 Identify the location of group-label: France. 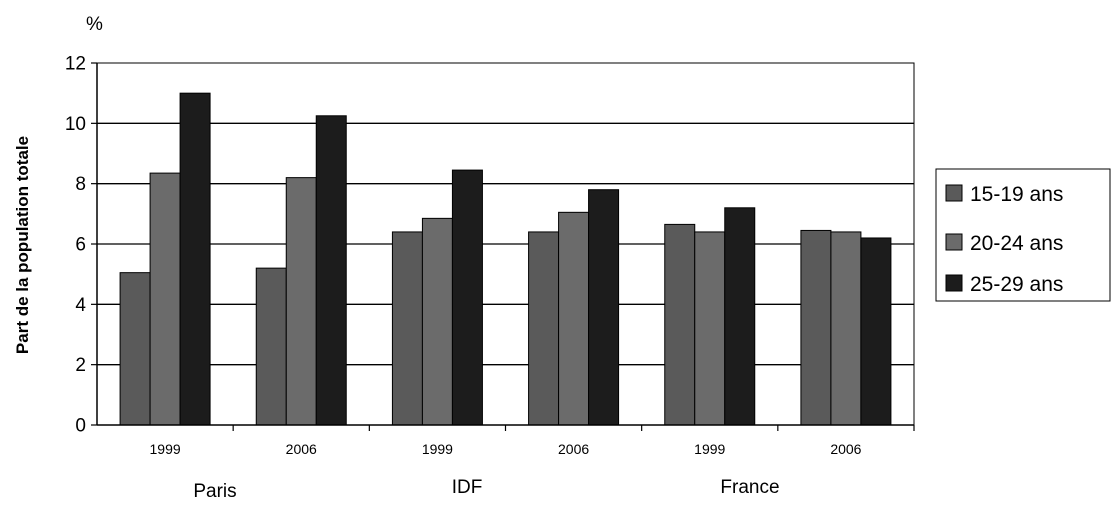
(749, 487).